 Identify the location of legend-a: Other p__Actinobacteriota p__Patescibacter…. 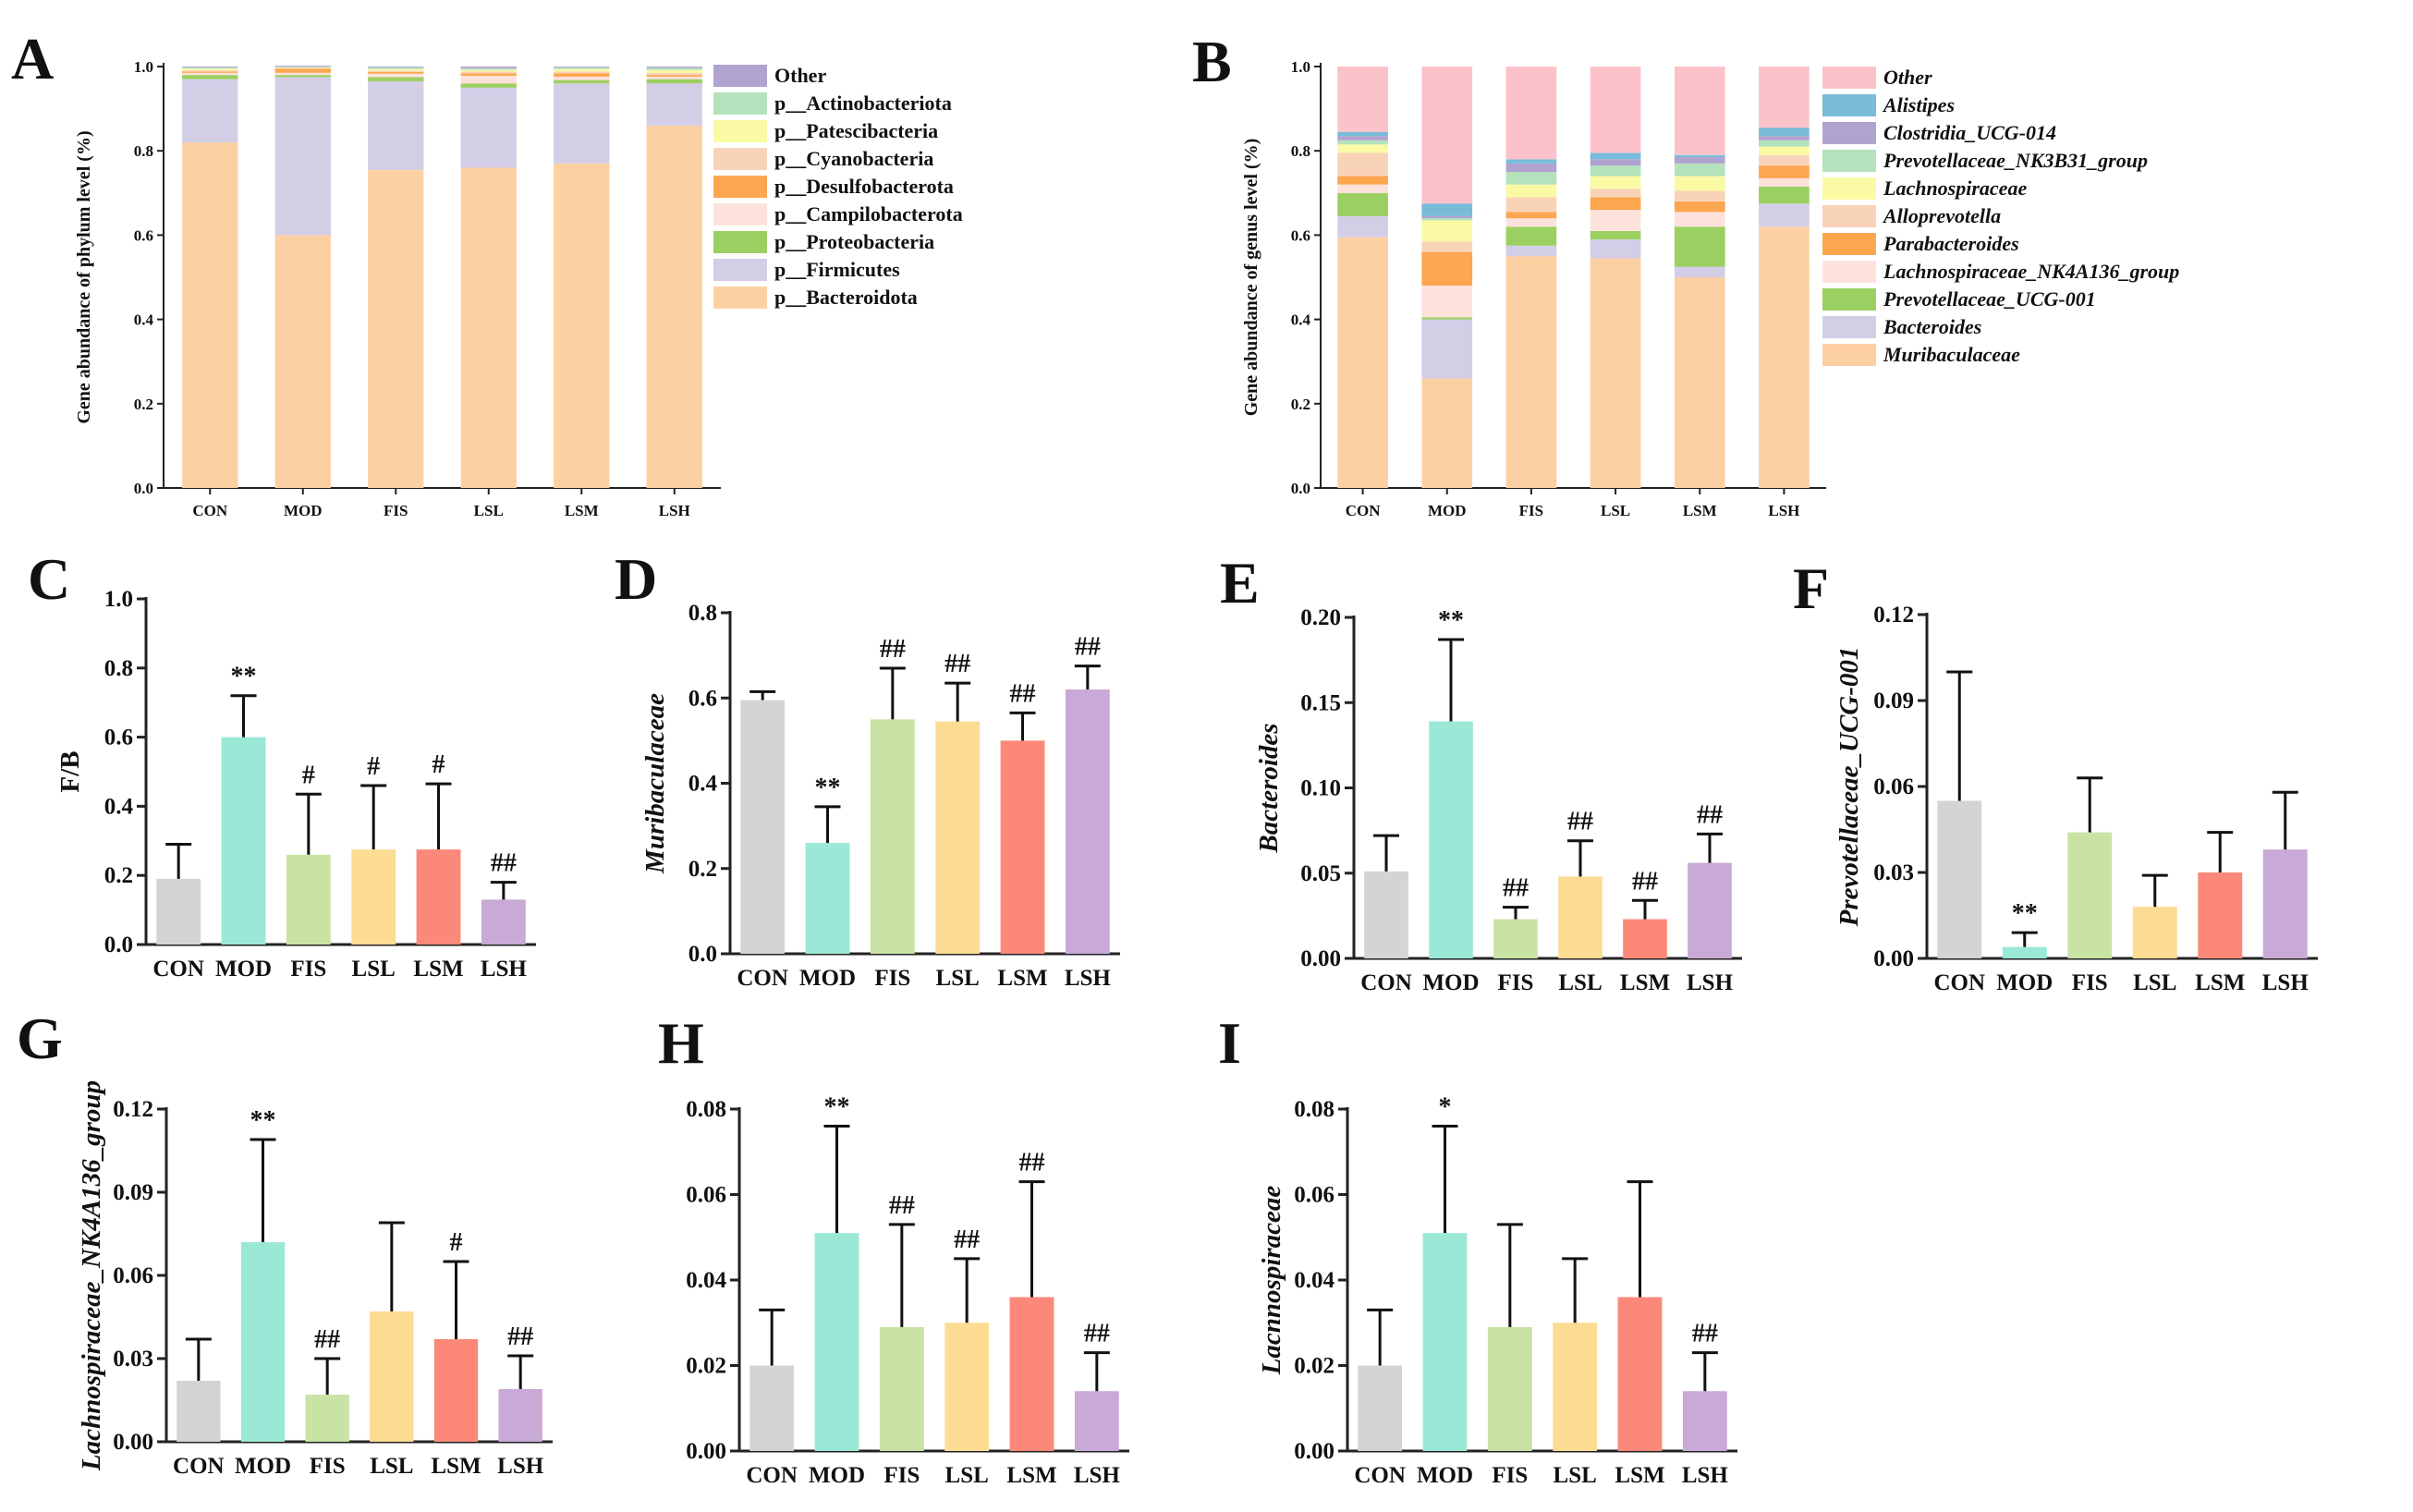
(838, 187).